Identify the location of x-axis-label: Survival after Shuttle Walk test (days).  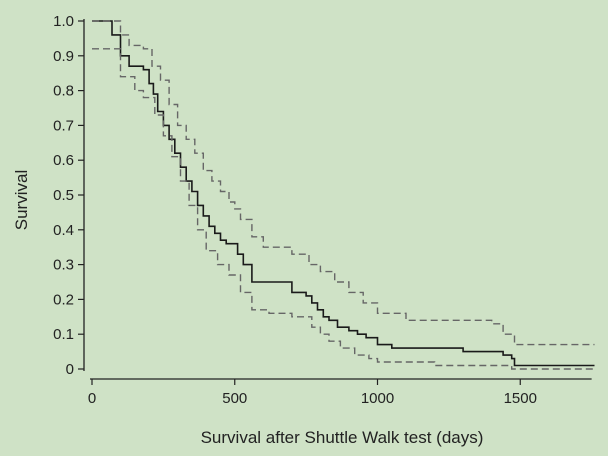
(342, 437).